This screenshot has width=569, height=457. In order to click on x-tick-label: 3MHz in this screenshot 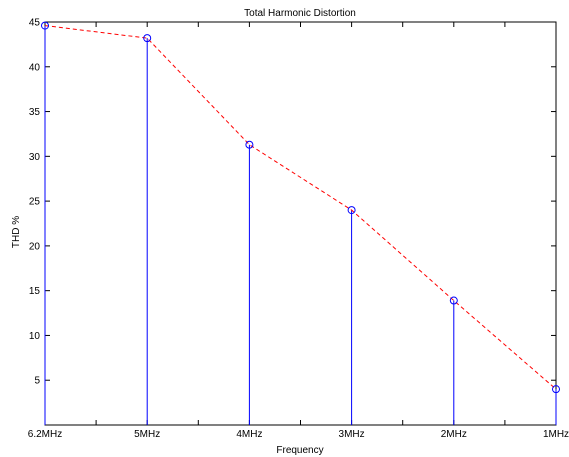, I will do `click(352, 434)`.